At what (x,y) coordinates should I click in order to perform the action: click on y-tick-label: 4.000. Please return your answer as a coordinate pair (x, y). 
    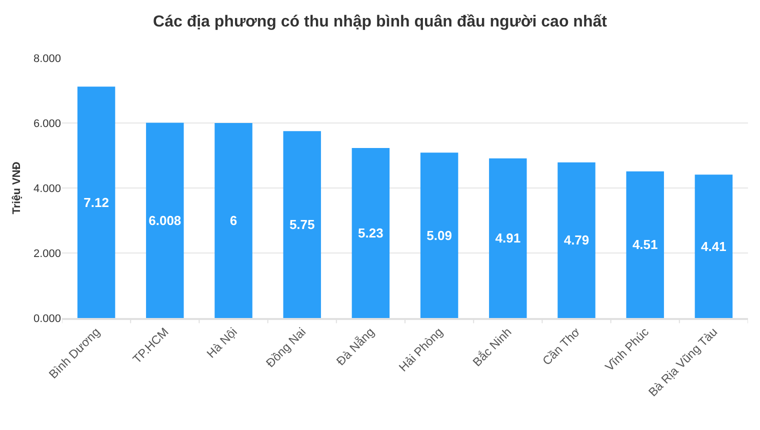
    Looking at the image, I should click on (47, 188).